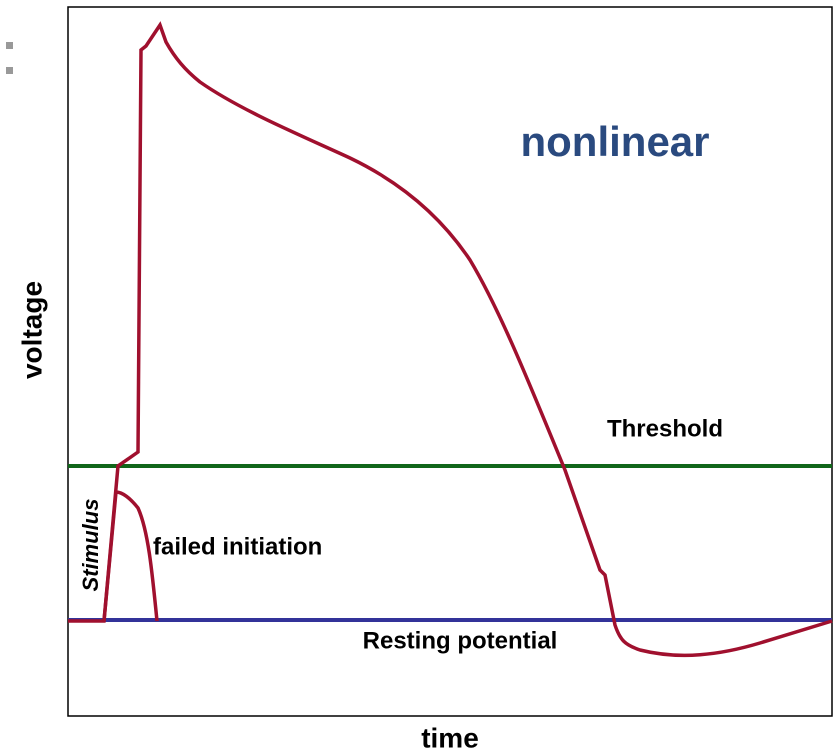 The height and width of the screenshot is (752, 836). Describe the element at coordinates (130, 556) in the screenshot. I see `failed-curve` at that location.